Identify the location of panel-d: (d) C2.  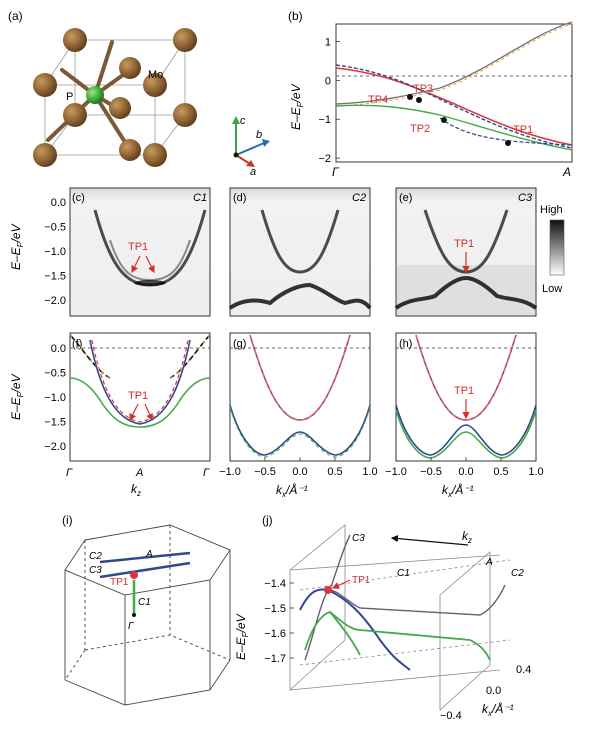
(300, 252).